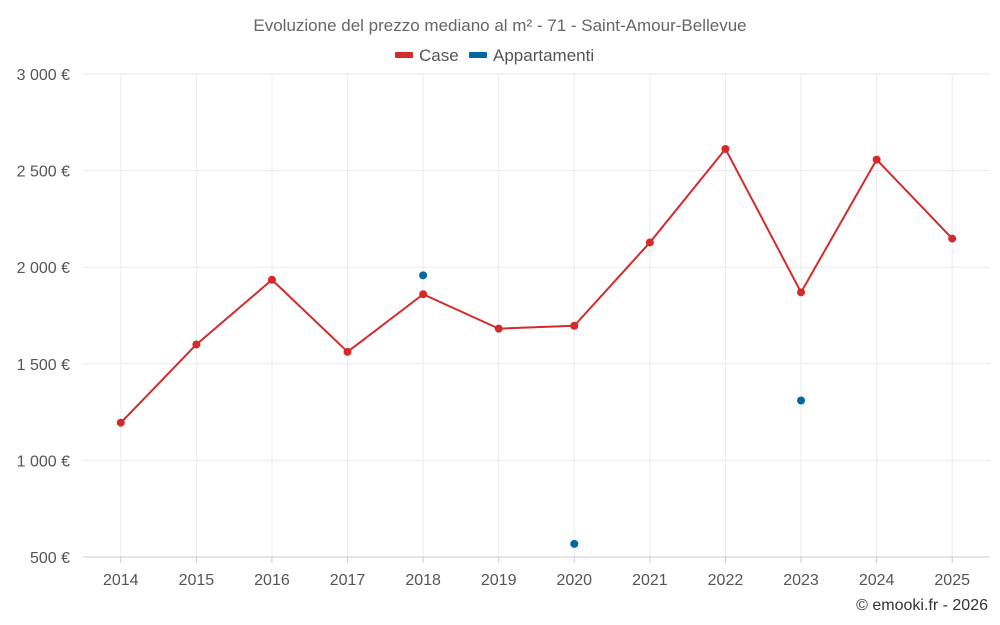  Describe the element at coordinates (922, 605) in the screenshot. I see `credit: © emooki.fr - 2026` at that location.